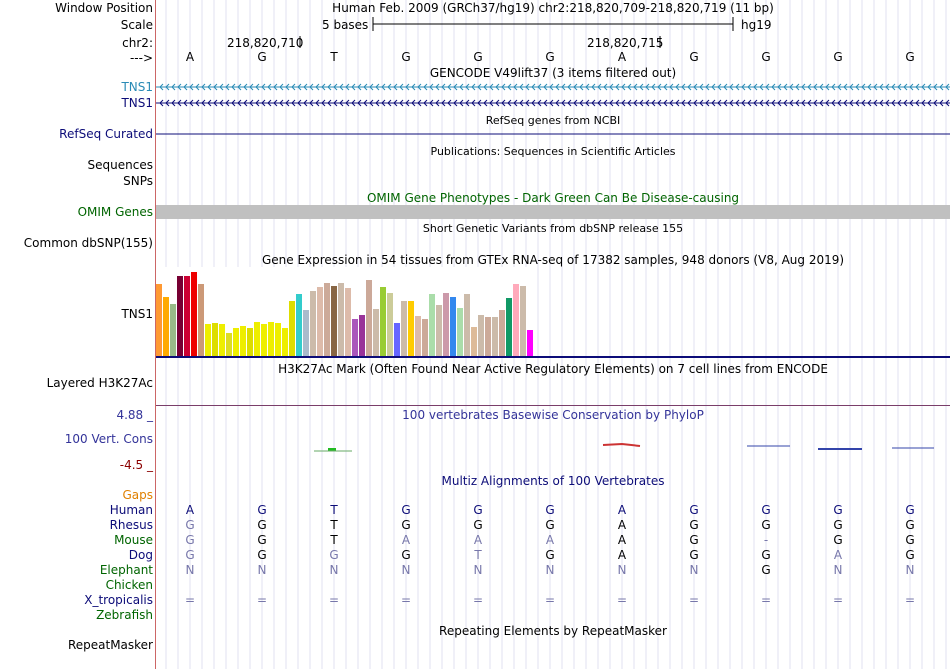  I want to click on common-dbsnp-label: Common dbSNP(155), so click(88, 243).